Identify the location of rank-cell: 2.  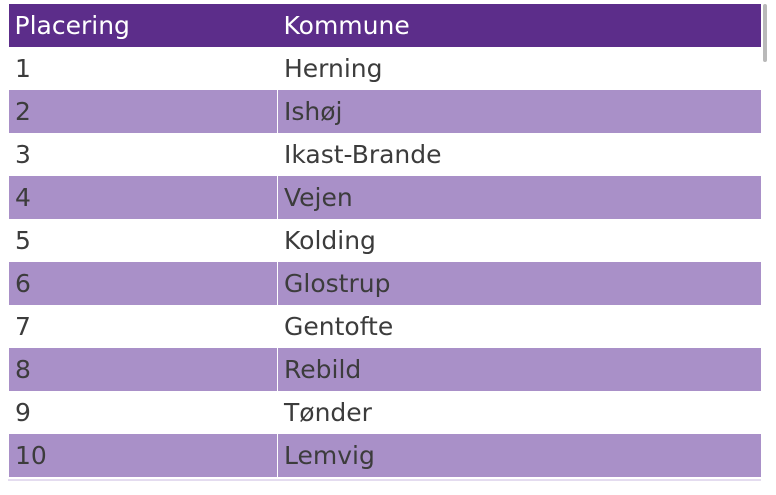
(143, 111).